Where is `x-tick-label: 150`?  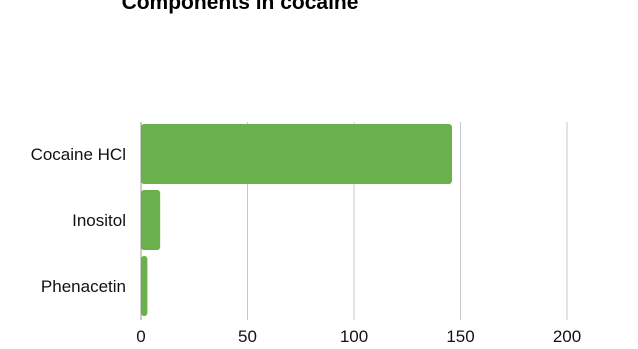
x-tick-label: 150 is located at coordinates (460, 336).